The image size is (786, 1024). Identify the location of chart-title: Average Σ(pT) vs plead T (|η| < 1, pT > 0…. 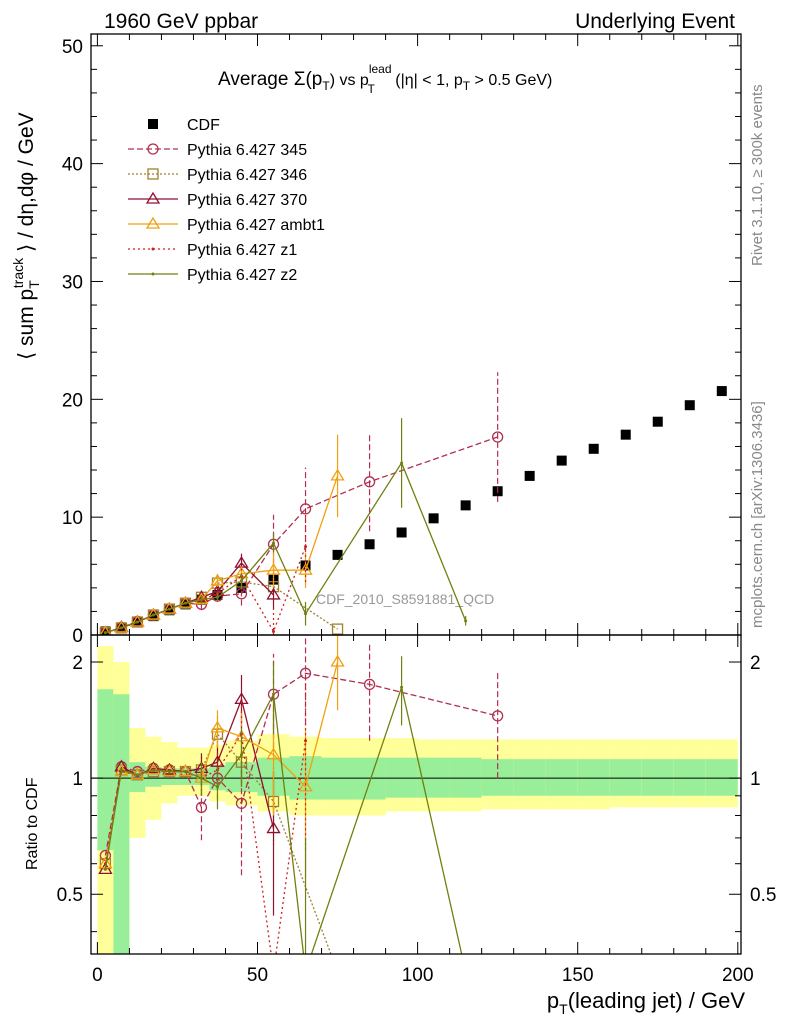
(385, 79).